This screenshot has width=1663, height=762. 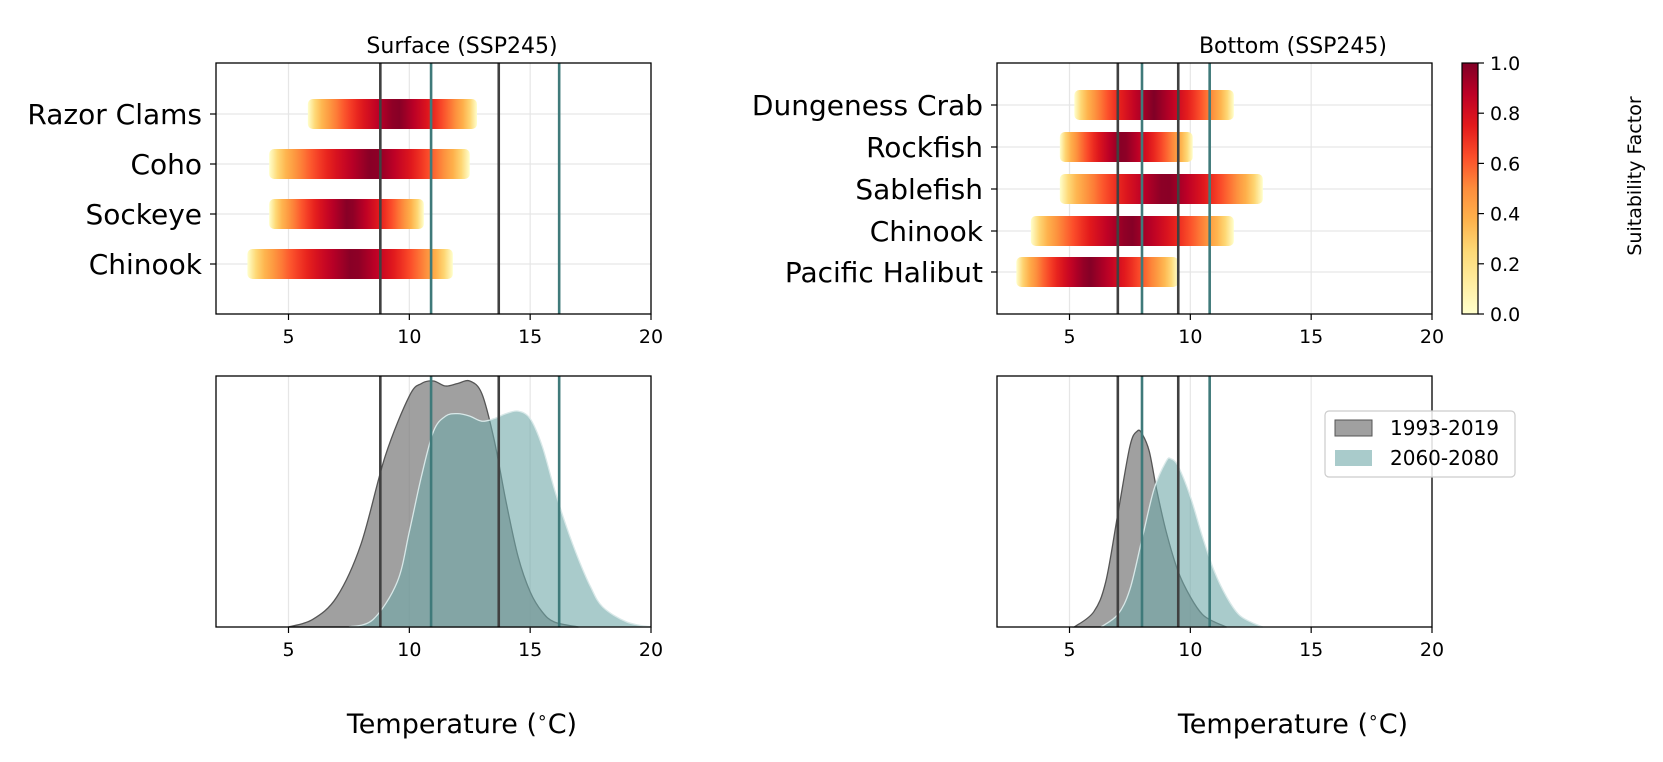 What do you see at coordinates (1490, 189) in the screenshot?
I see `colorbar: 0.0 0.2 0.4 0.6 0.8 1.0` at bounding box center [1490, 189].